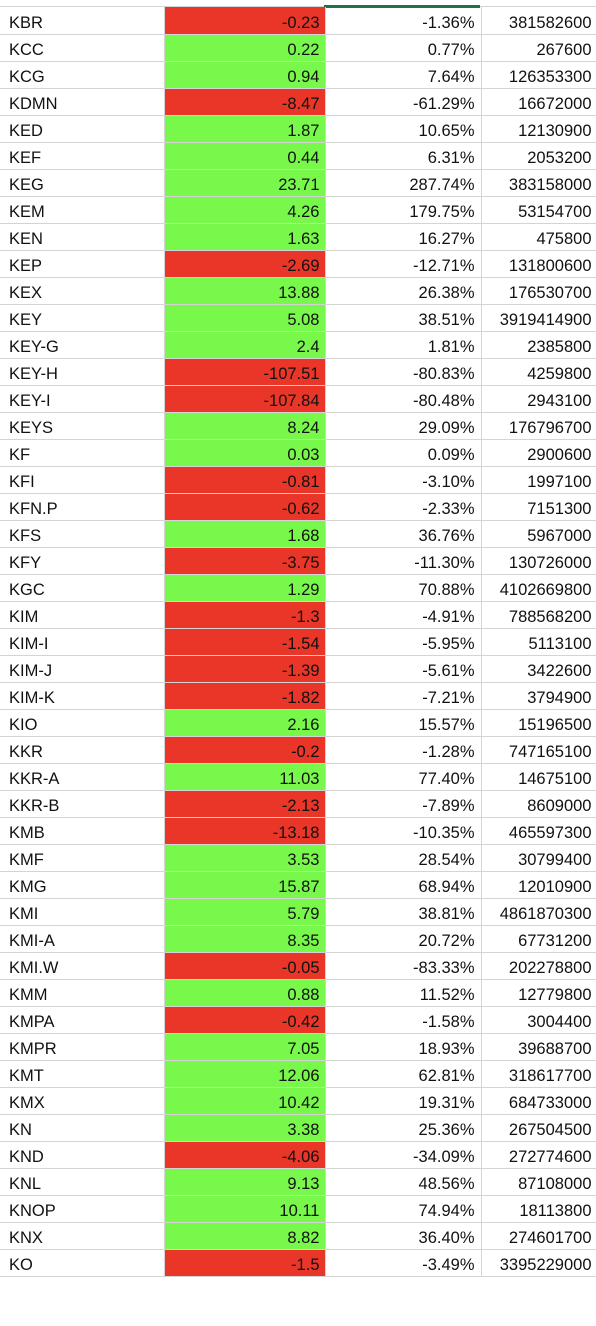  I want to click on volume-cell: 5113100, so click(538, 642).